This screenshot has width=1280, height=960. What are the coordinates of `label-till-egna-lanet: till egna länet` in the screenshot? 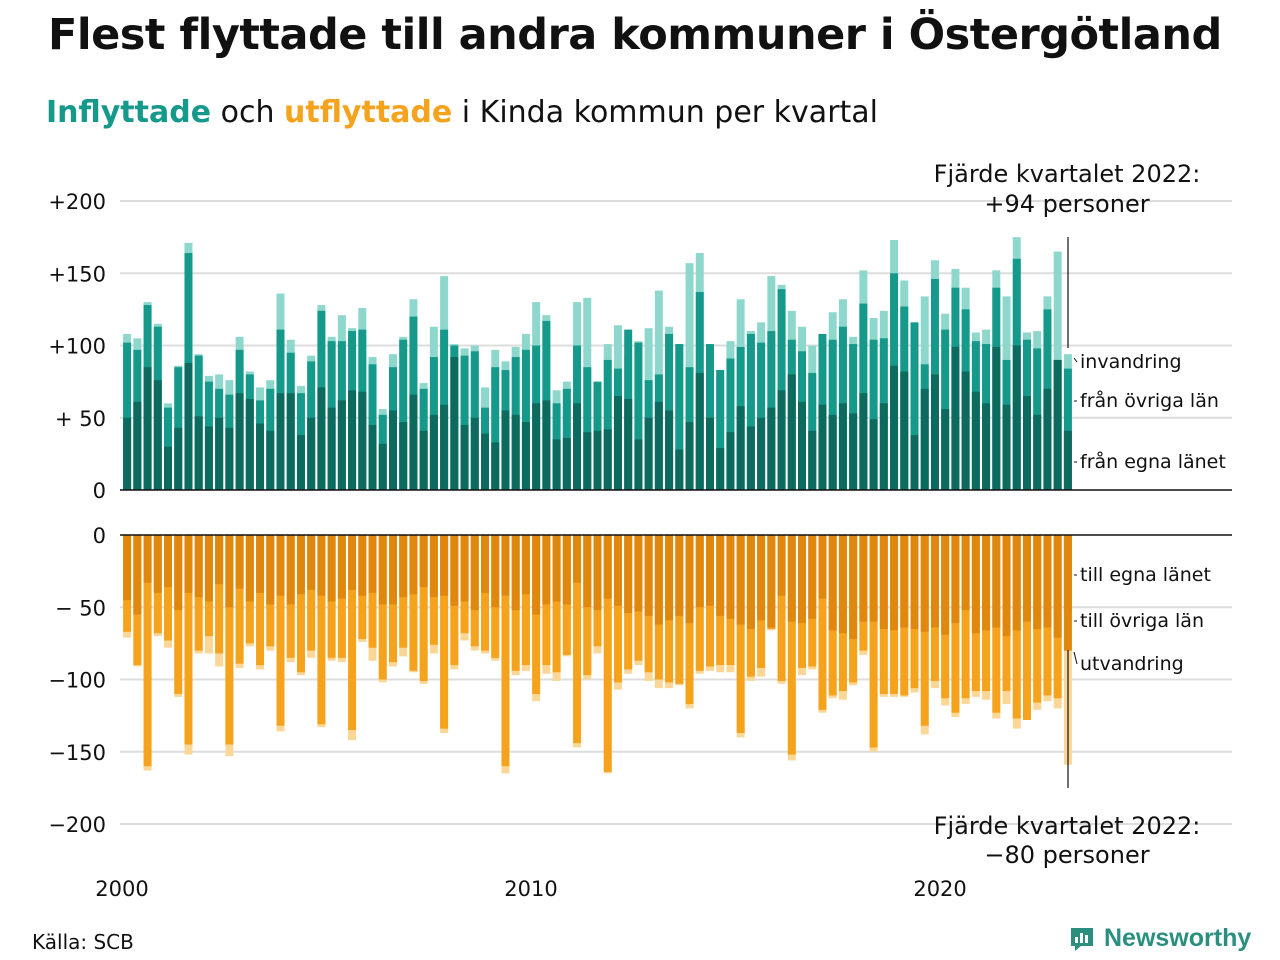 It's located at (1145, 575).